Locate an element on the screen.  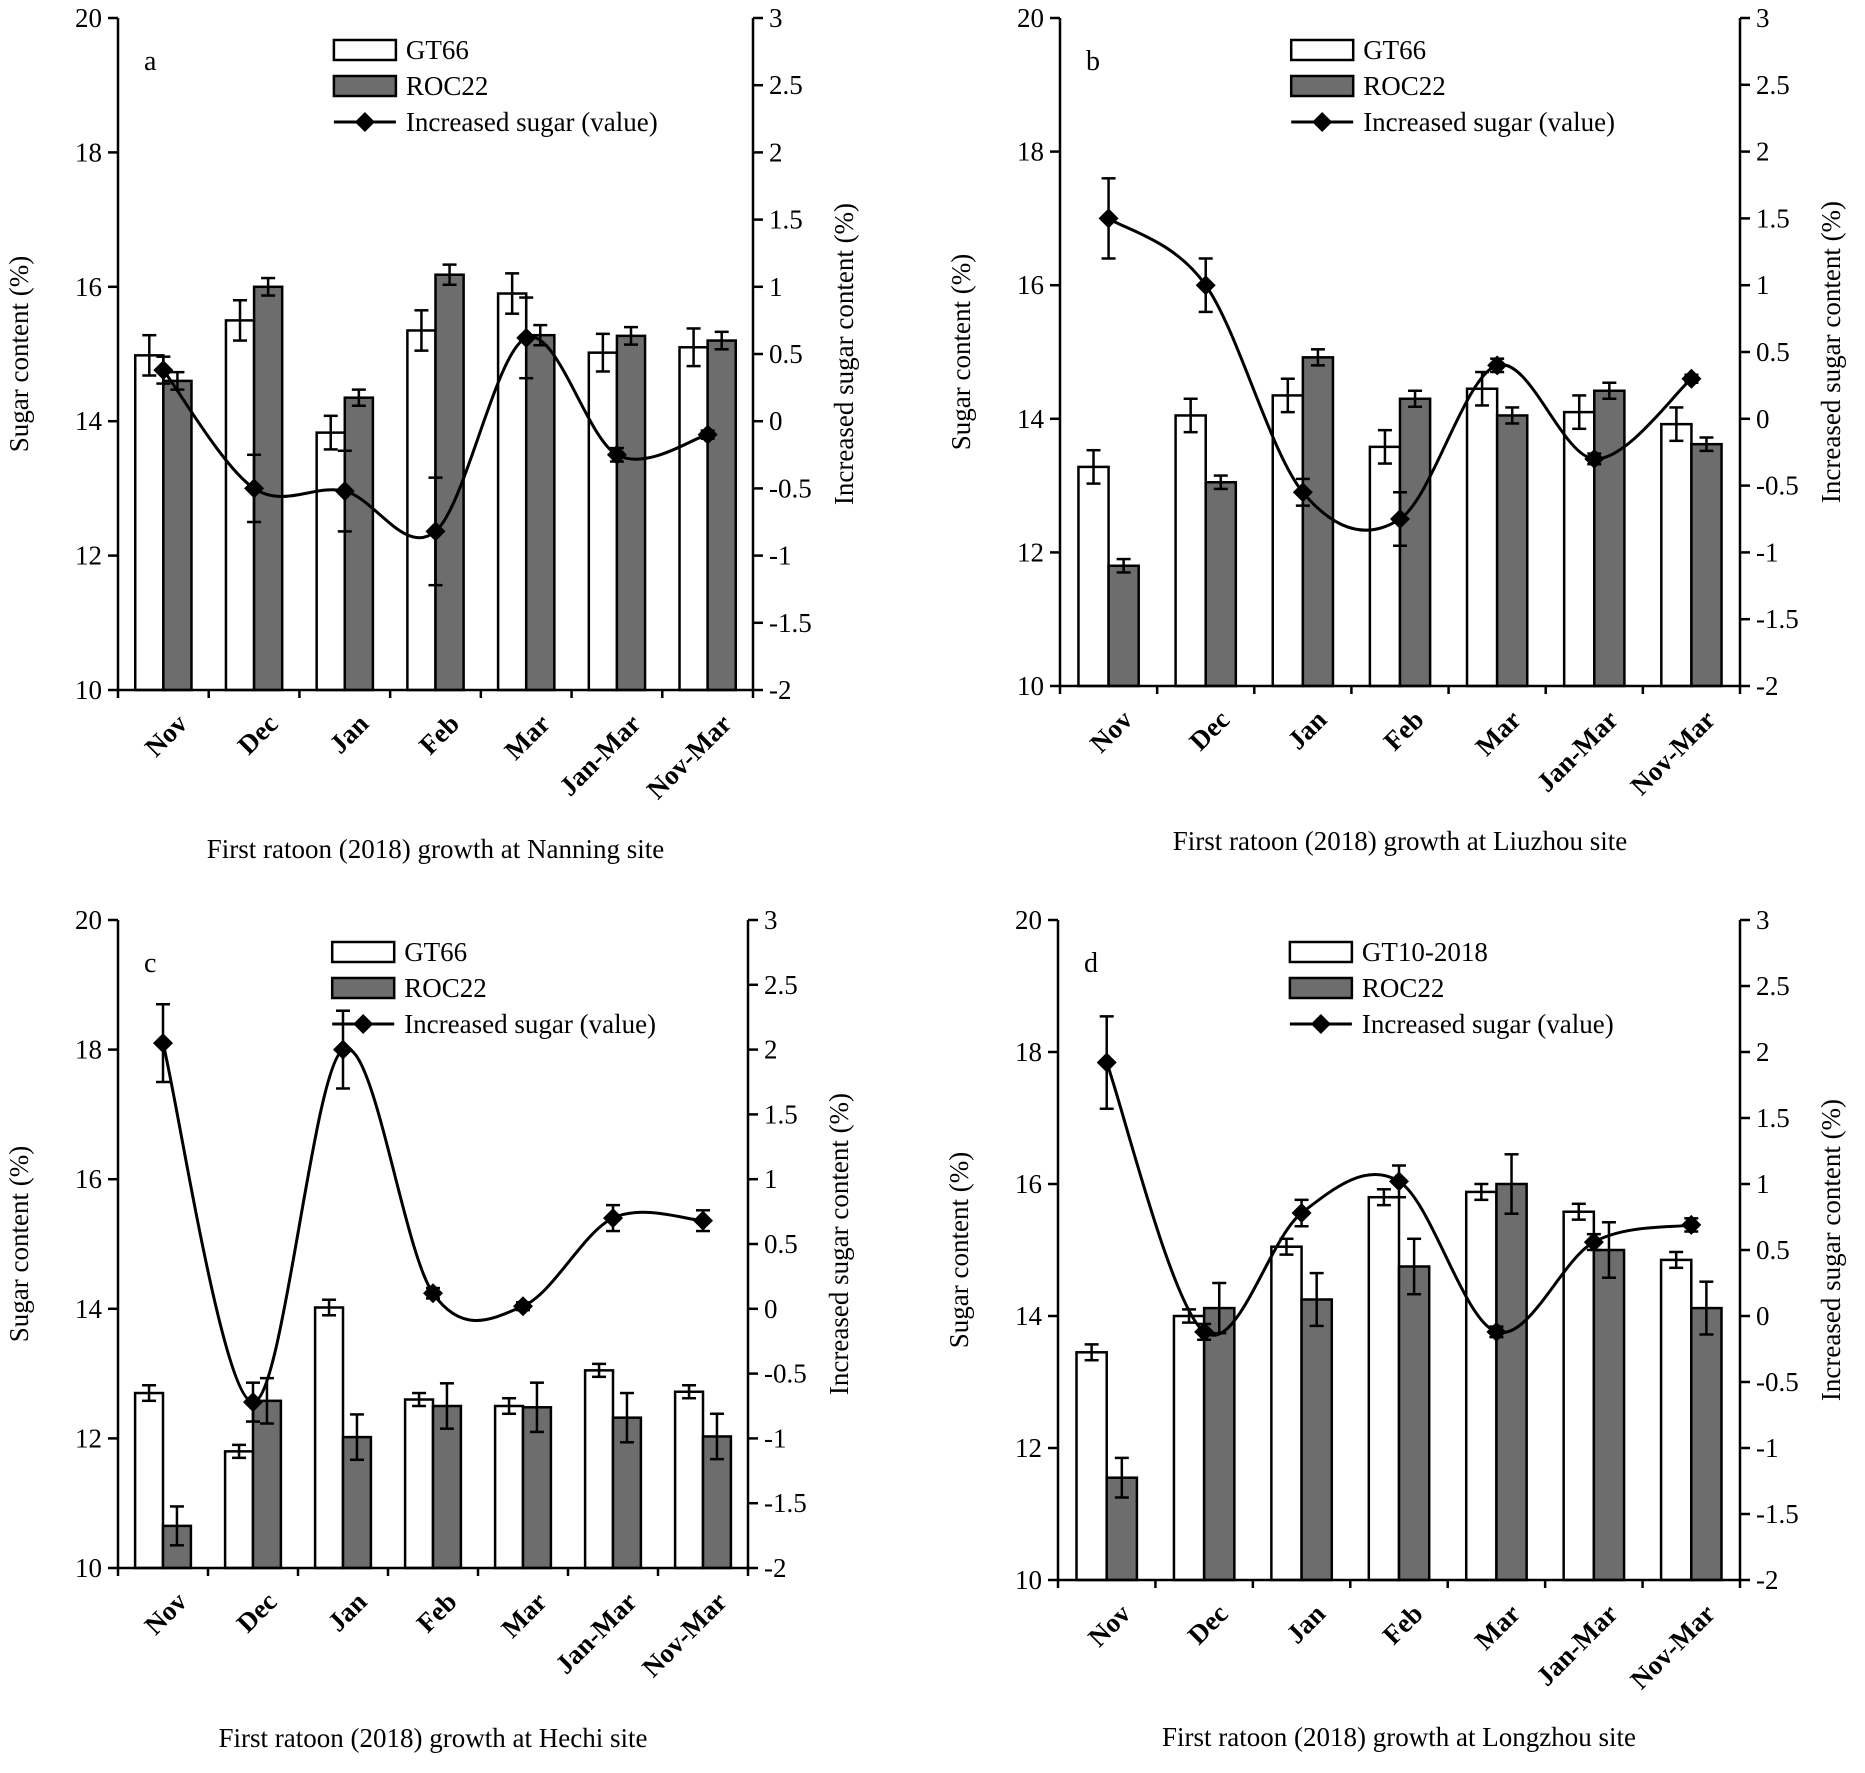
panel-letter: a is located at coordinates (150, 61).